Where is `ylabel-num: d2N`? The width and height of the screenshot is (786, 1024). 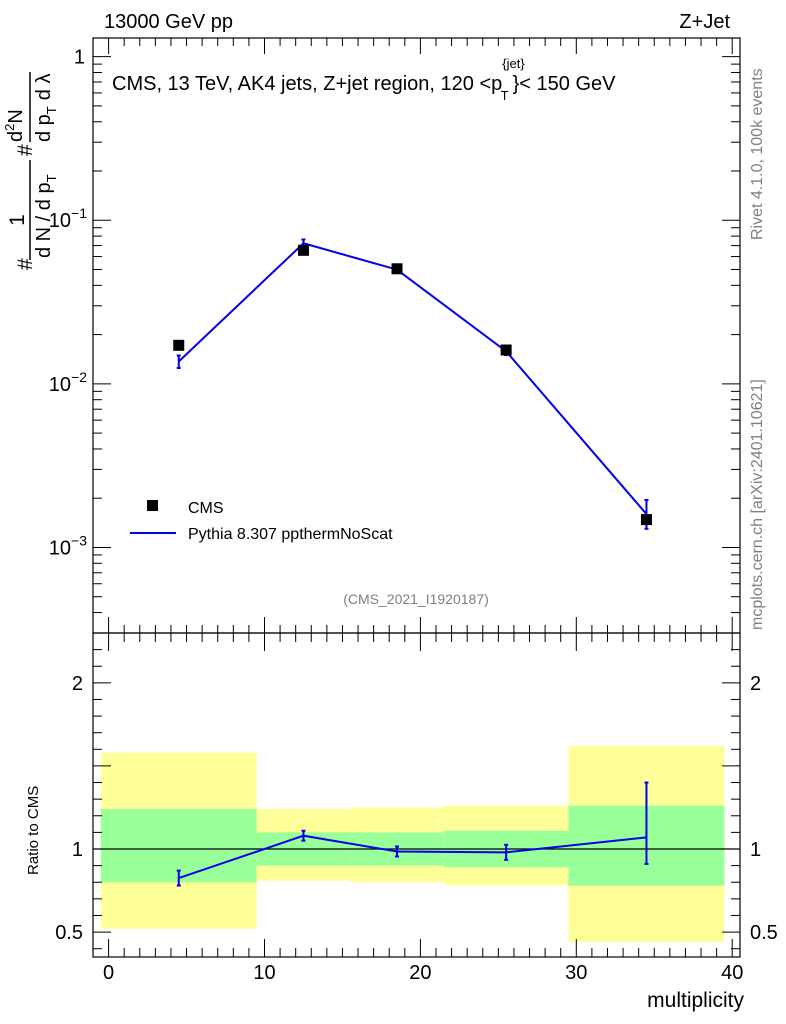
ylabel-num: d2N is located at coordinates (14, 125).